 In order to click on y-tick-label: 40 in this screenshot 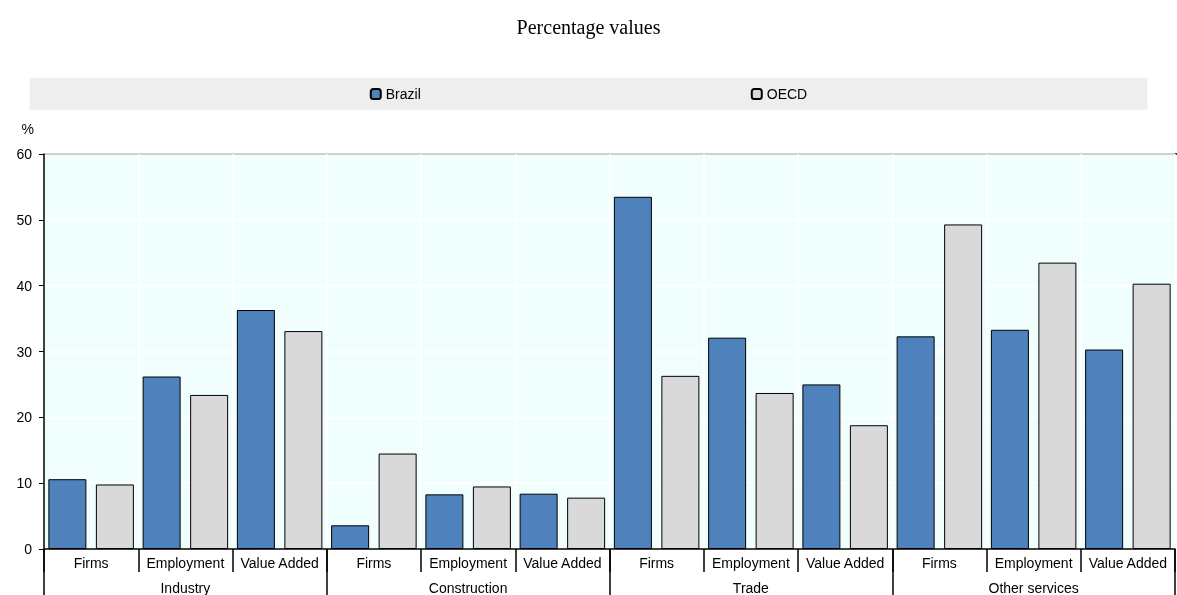, I will do `click(24, 285)`.